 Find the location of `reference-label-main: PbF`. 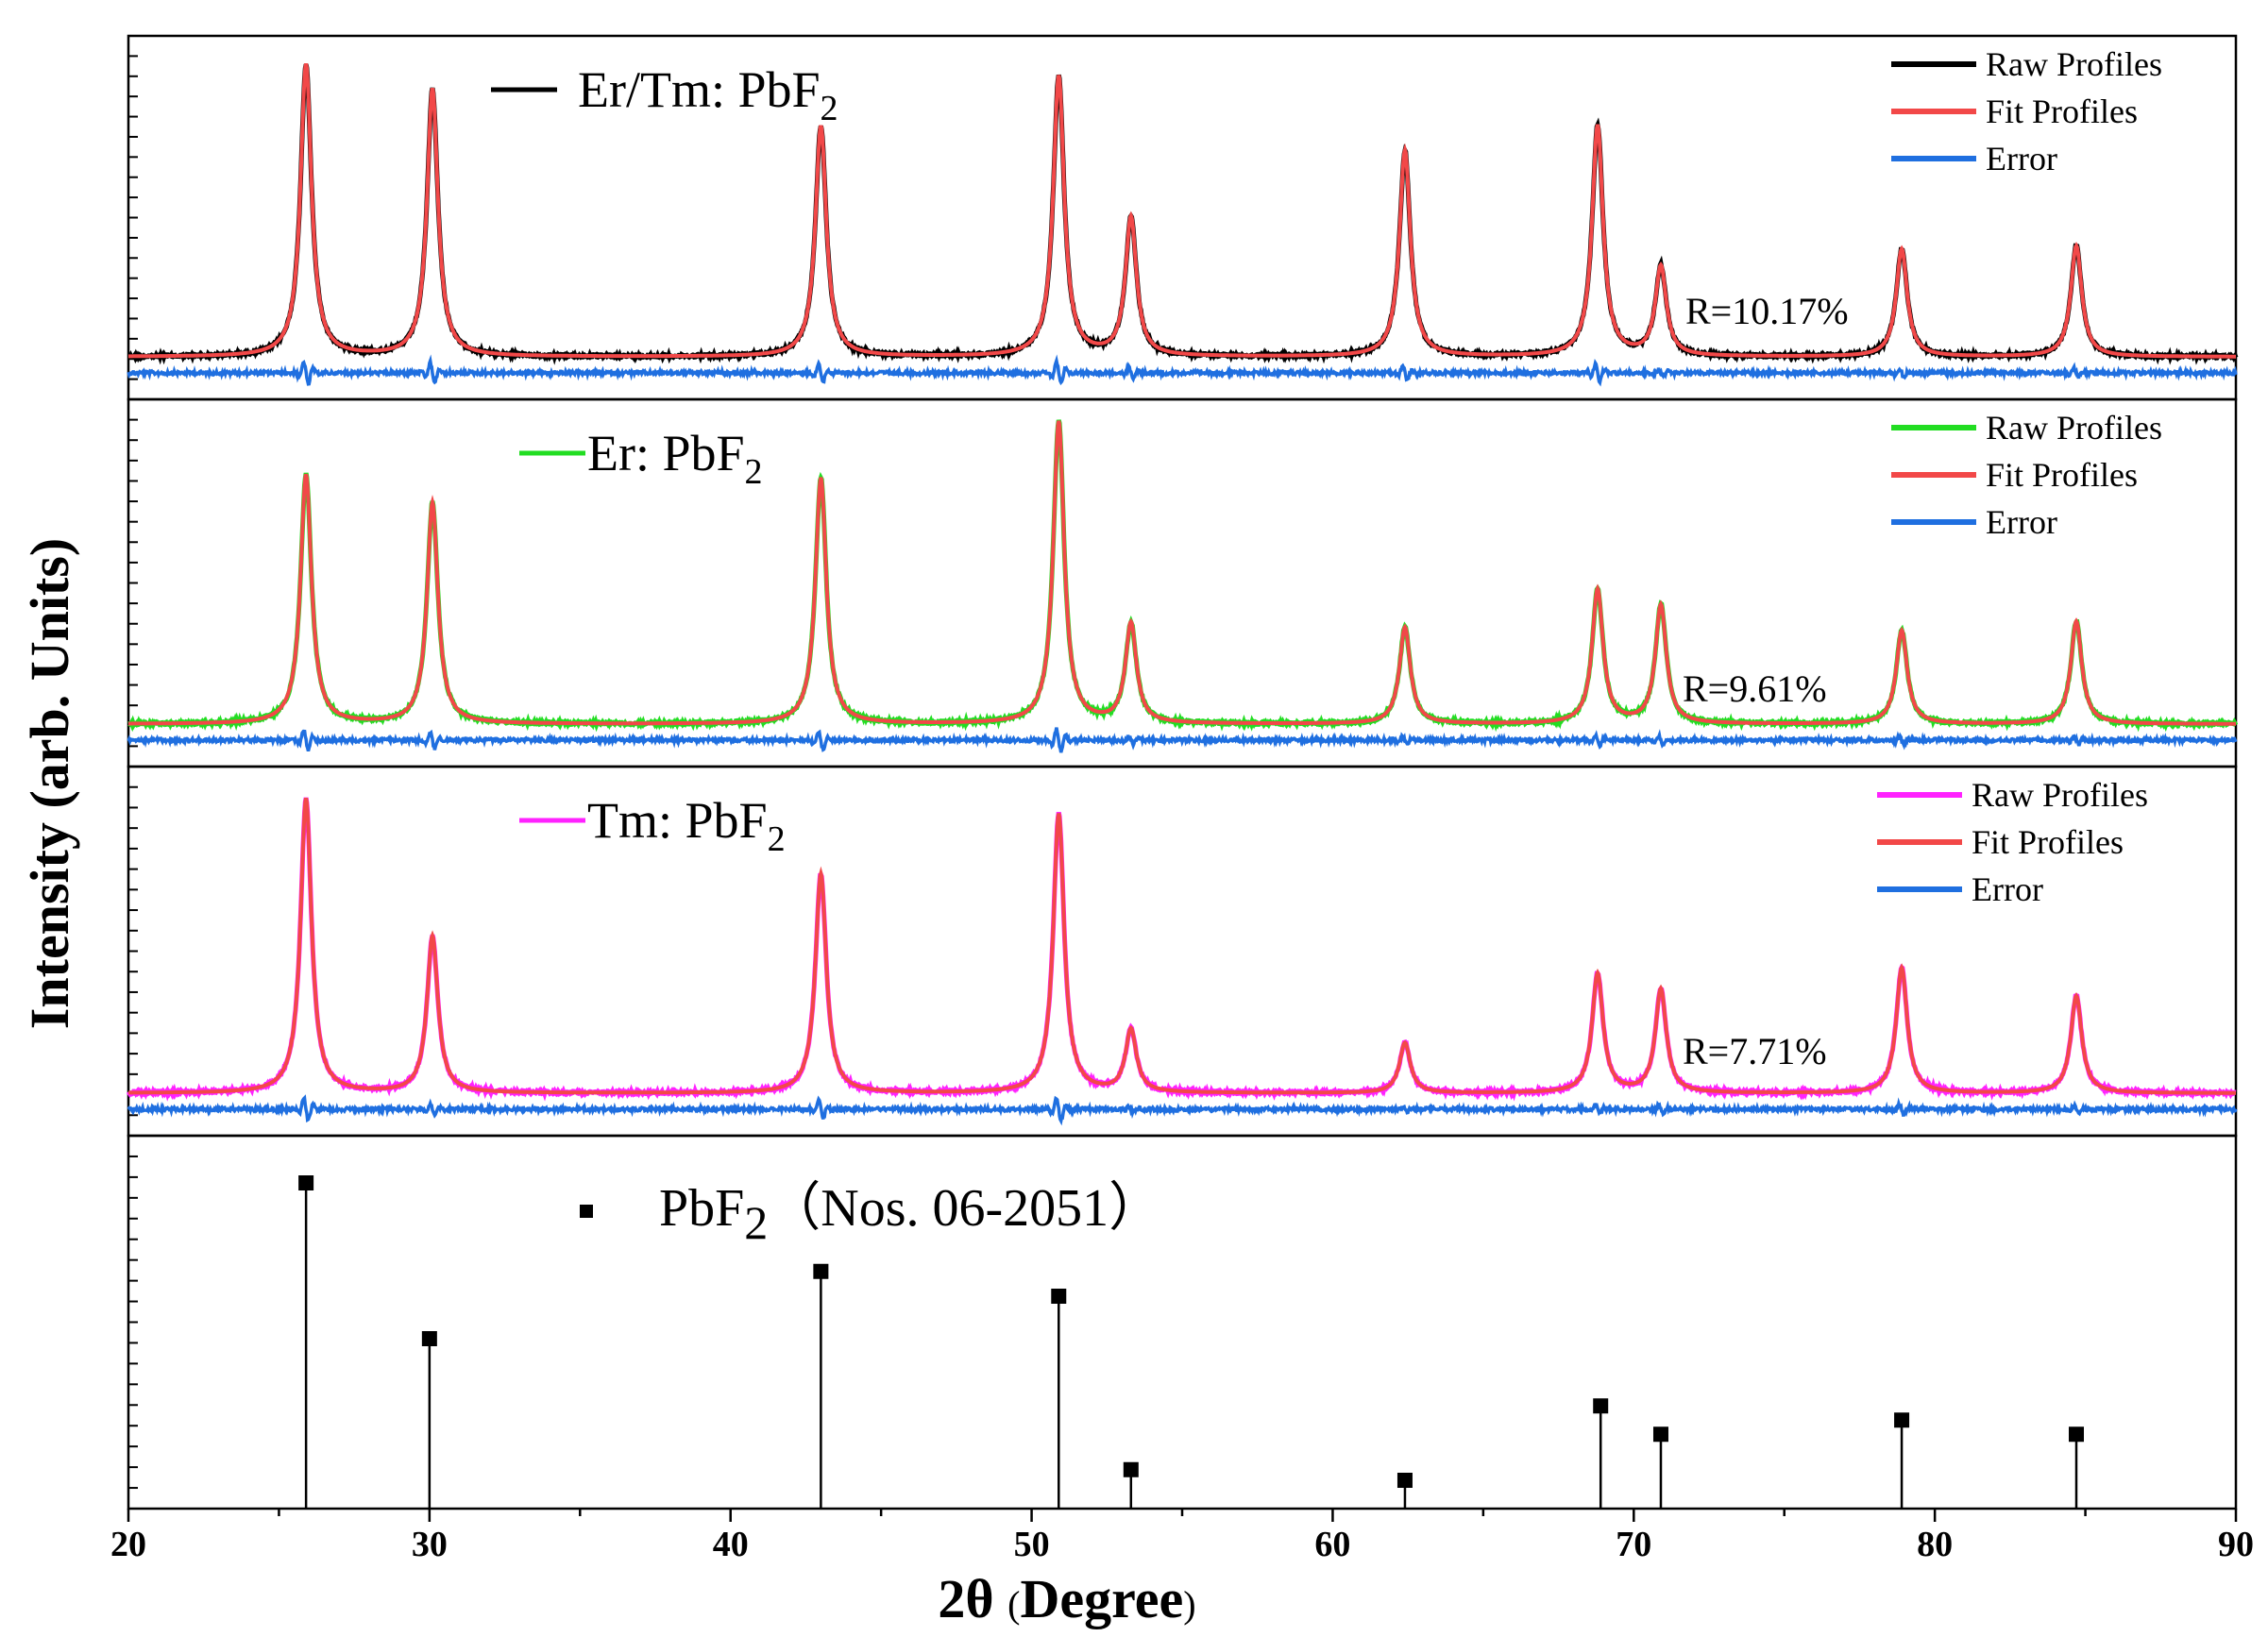

reference-label-main: PbF is located at coordinates (701, 1208).